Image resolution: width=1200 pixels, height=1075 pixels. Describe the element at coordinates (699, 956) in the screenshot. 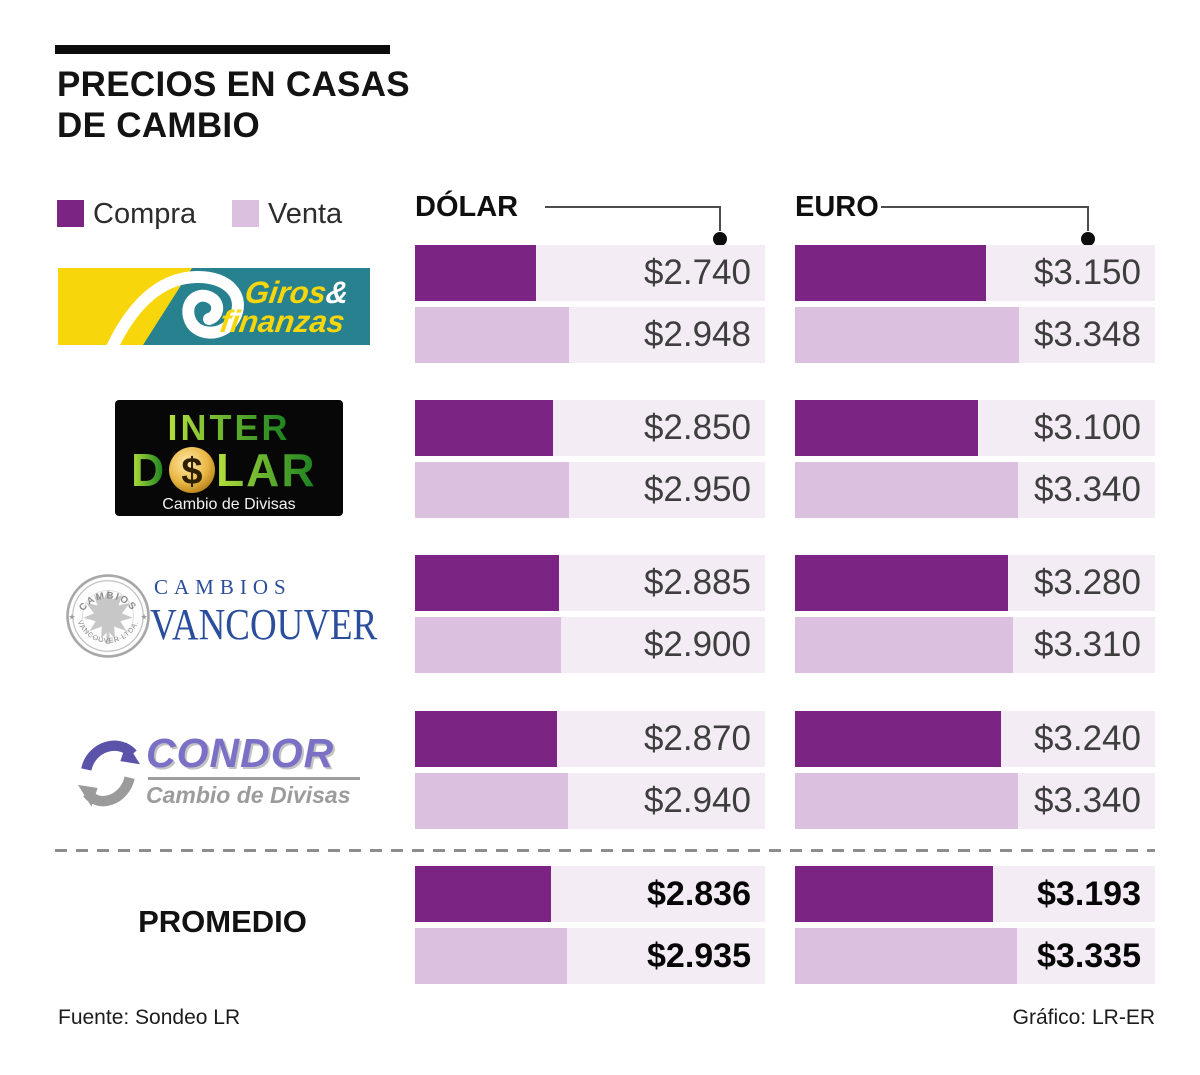

I see `bar-value: $2.935` at that location.